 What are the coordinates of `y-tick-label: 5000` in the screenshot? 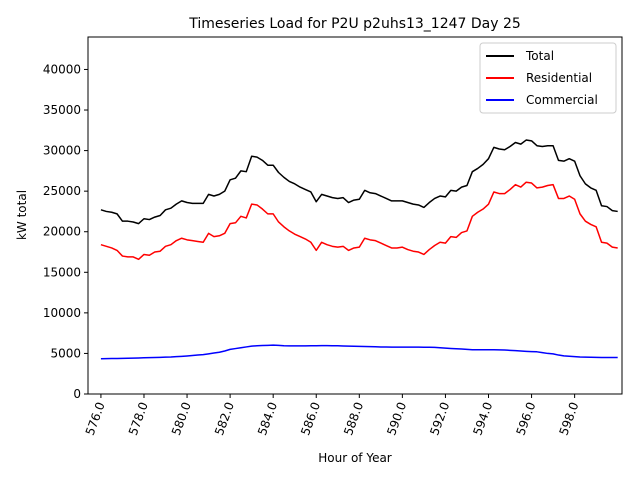 It's located at (65, 353).